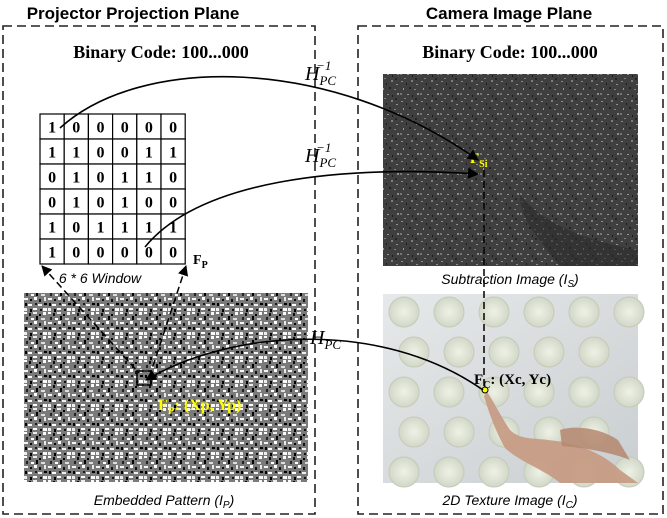  What do you see at coordinates (161, 52) in the screenshot?
I see `left-binary-code-label: Binary Code: 100...000` at bounding box center [161, 52].